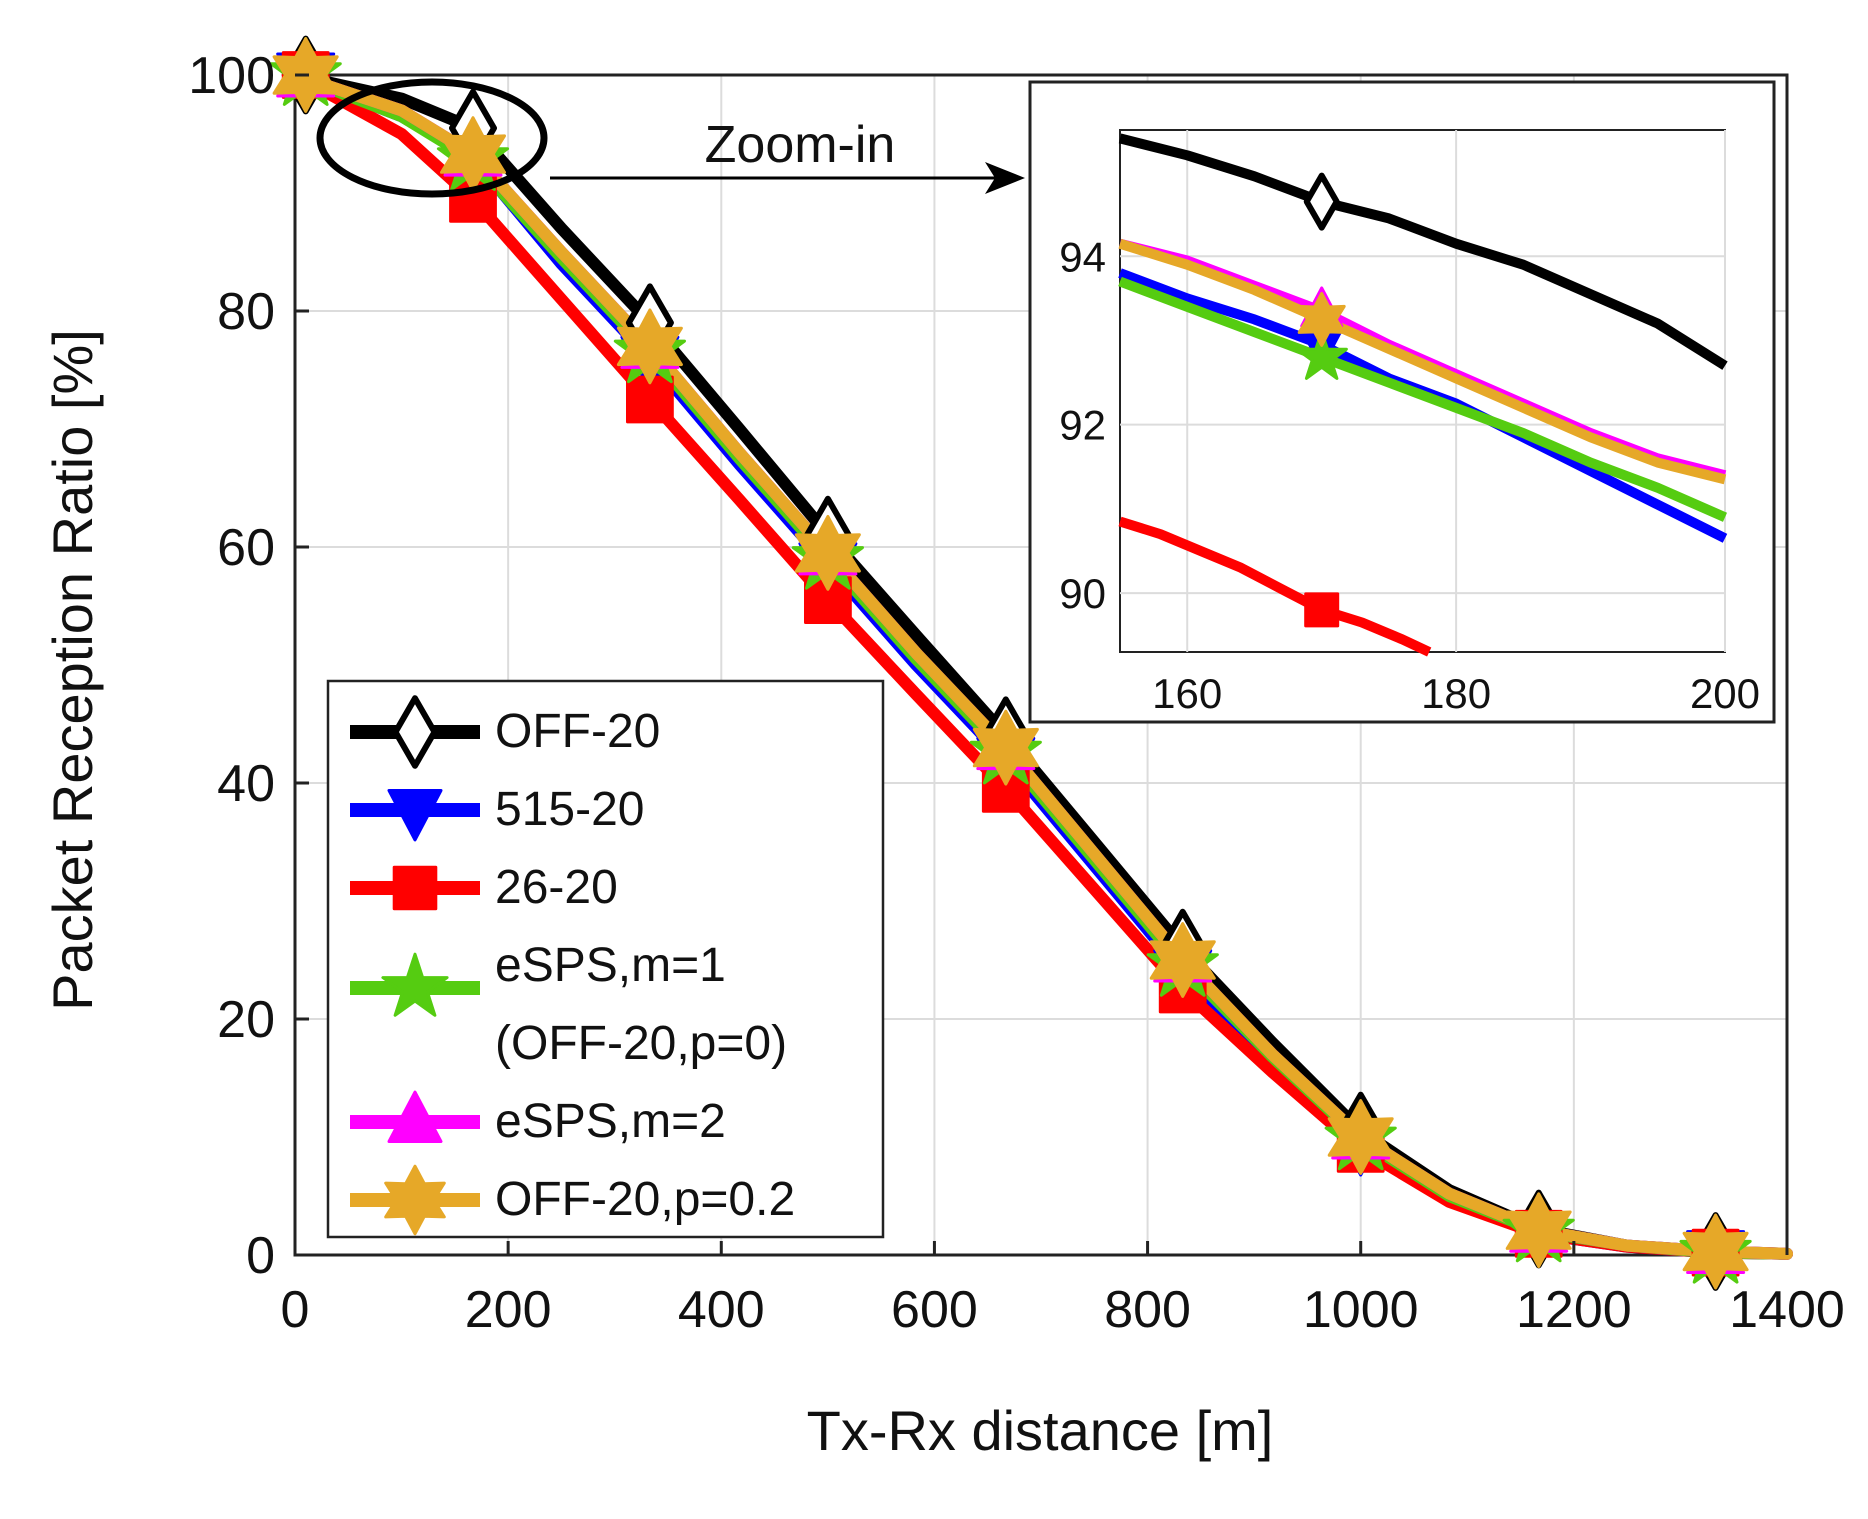 The image size is (1868, 1519). Describe the element at coordinates (569, 809) in the screenshot. I see `legend-label-515-20: 515-20` at that location.